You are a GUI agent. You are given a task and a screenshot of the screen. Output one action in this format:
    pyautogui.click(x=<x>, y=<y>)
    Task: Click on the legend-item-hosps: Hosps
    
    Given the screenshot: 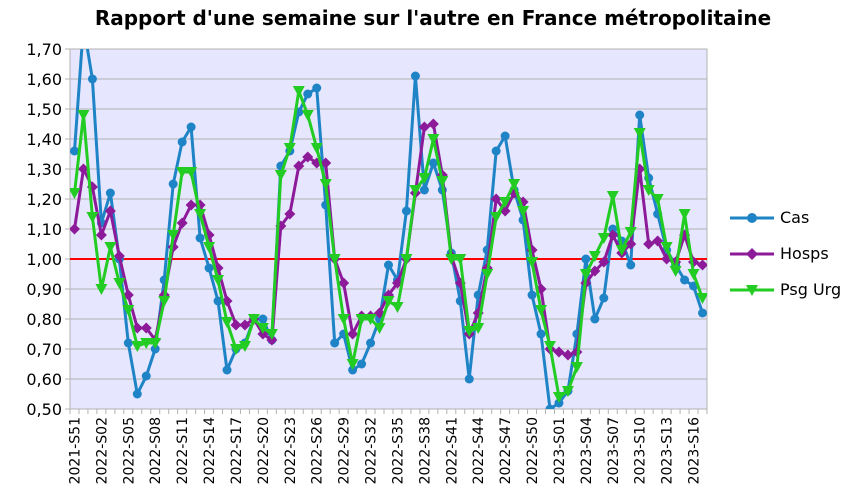 What is the action you would take?
    pyautogui.click(x=793, y=258)
    